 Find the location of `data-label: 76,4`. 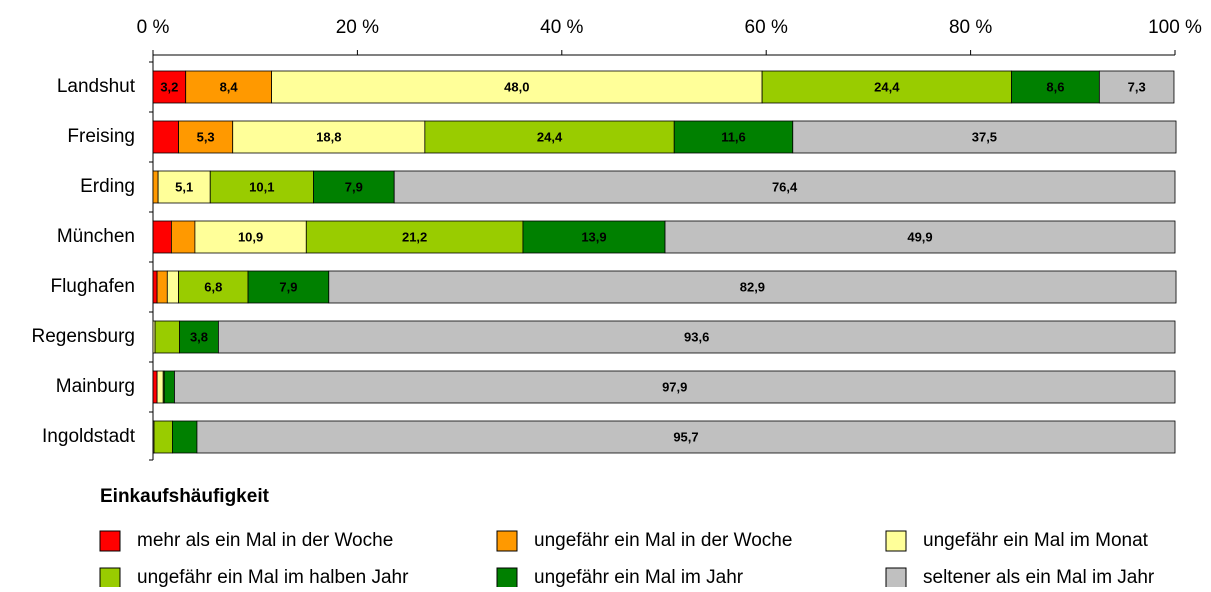

data-label: 76,4 is located at coordinates (785, 186).